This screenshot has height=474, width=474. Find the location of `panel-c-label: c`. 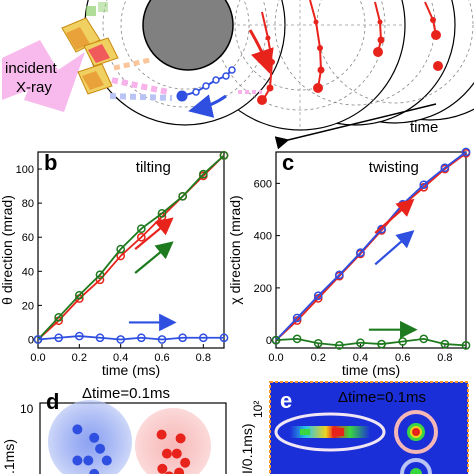

panel-c-label: c is located at coordinates (288, 162).